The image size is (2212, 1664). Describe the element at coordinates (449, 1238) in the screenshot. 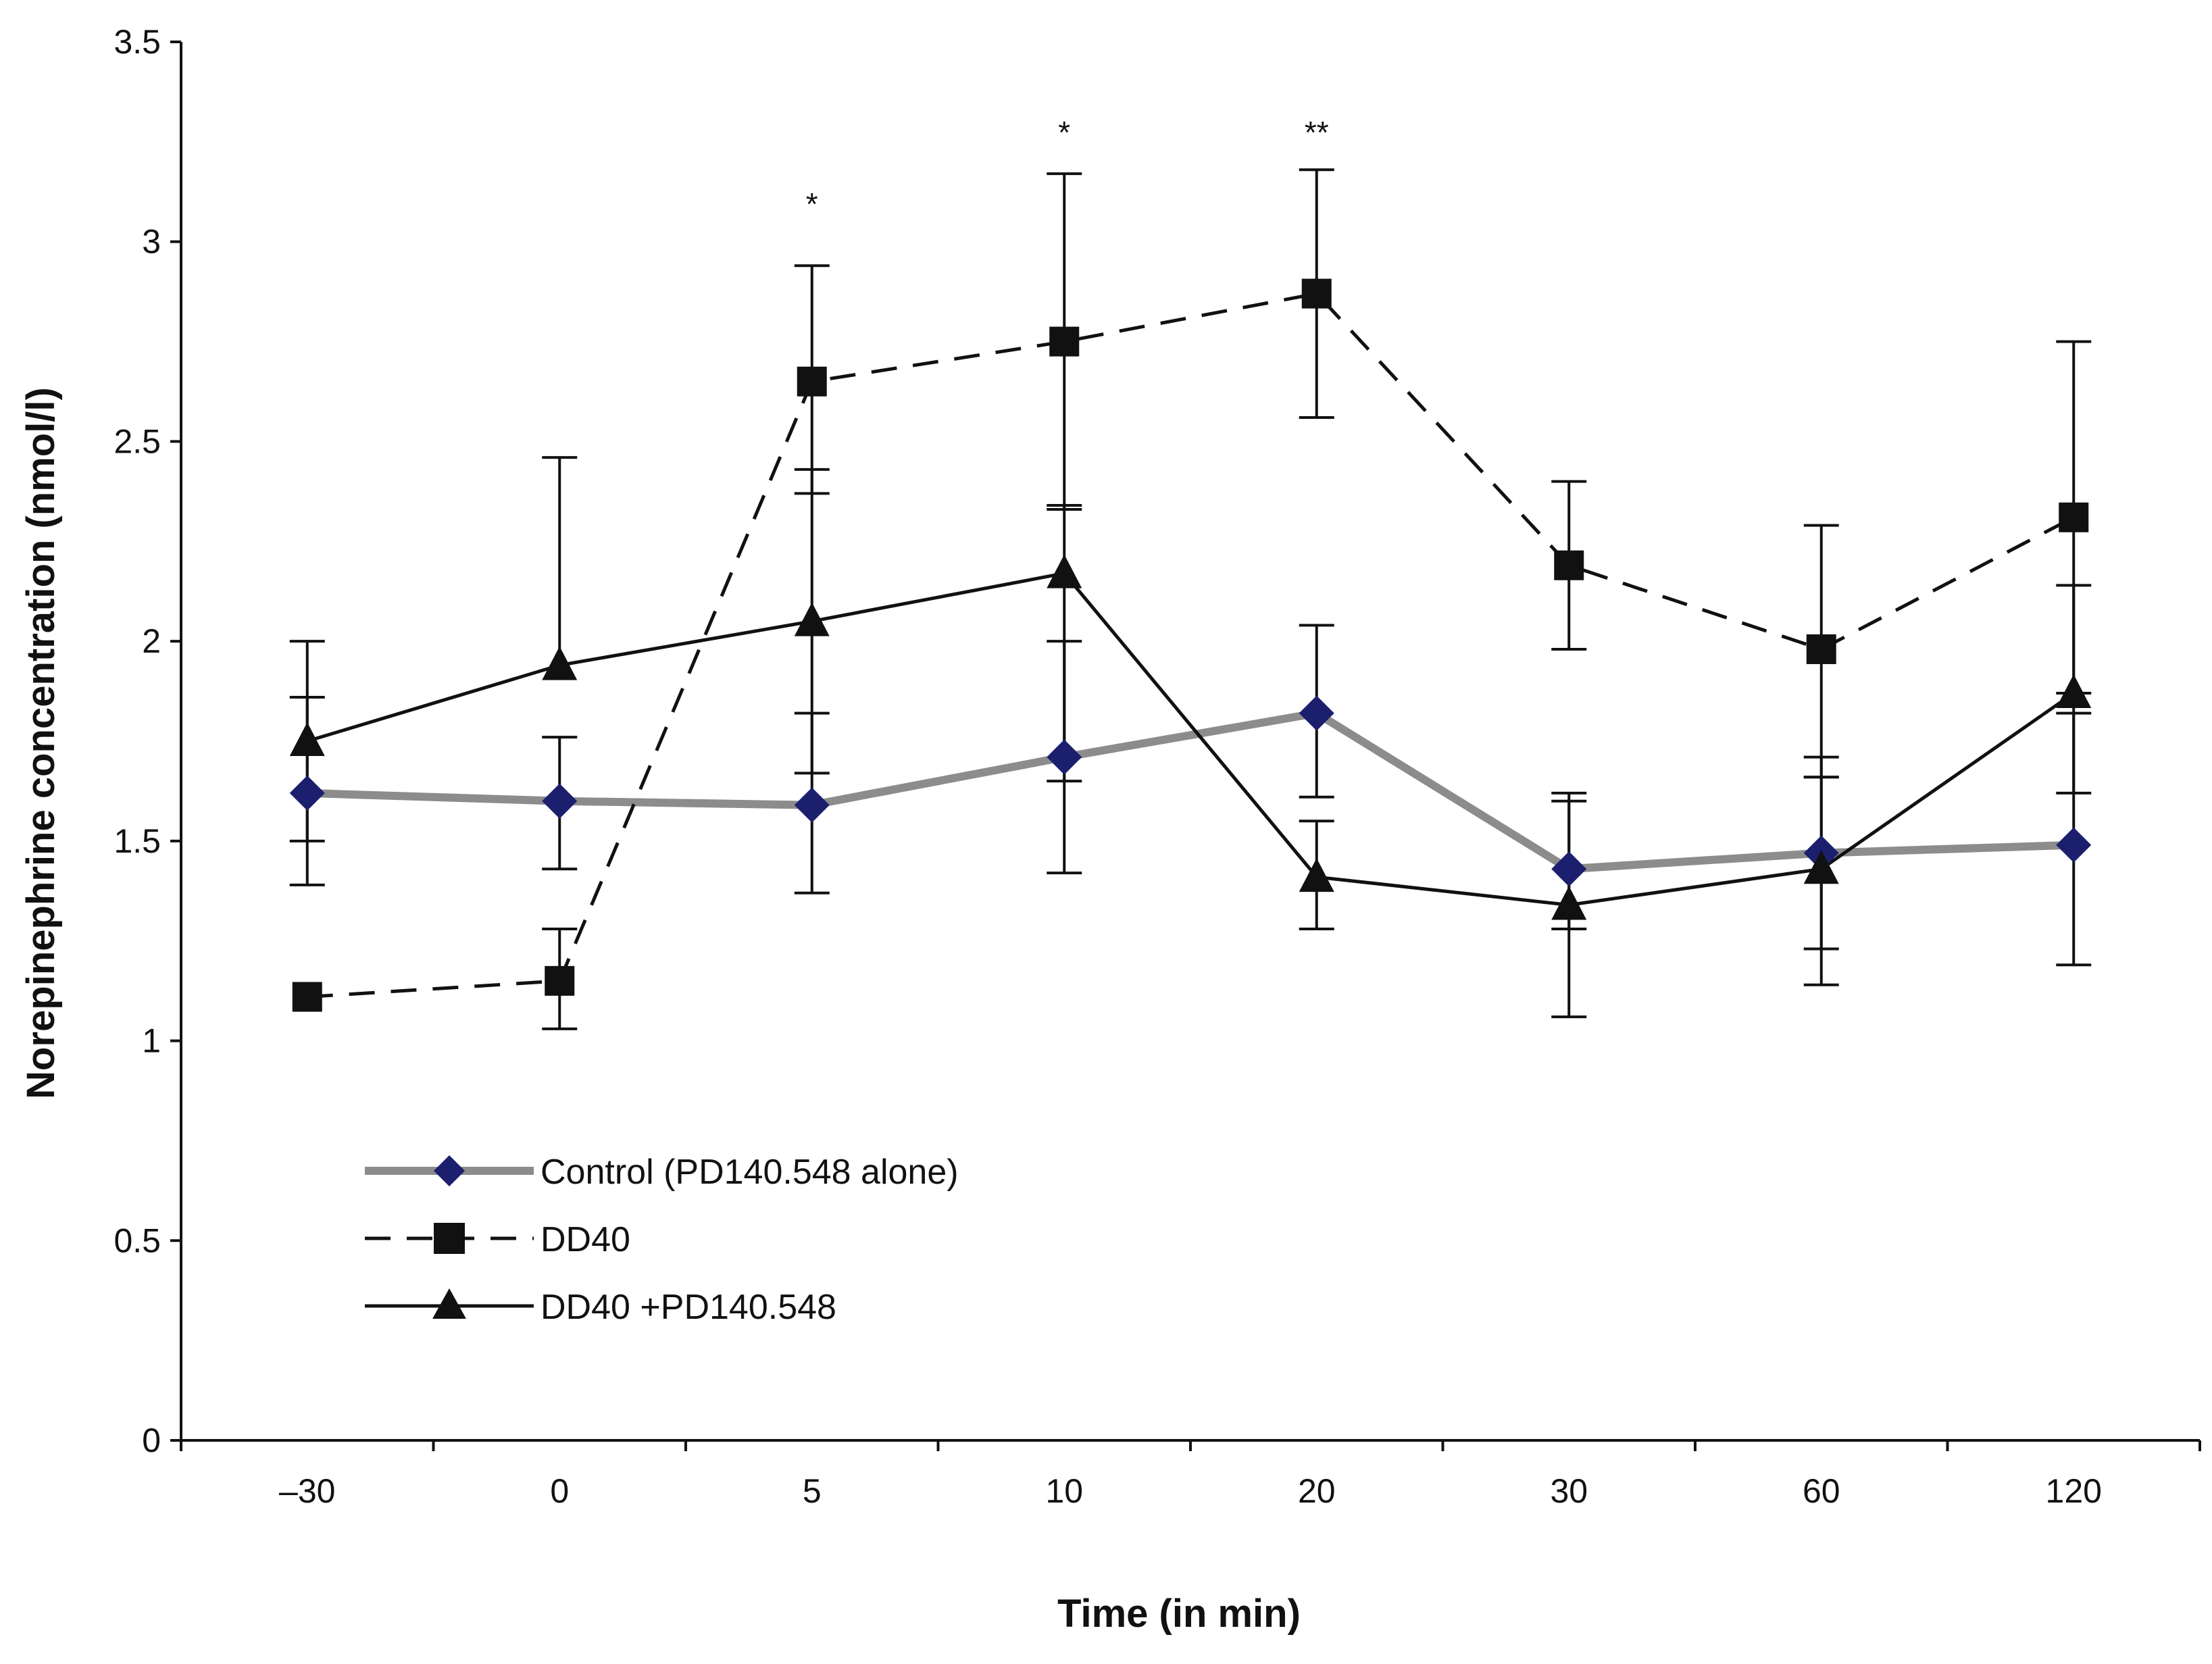

I see `legend-square-icon` at that location.